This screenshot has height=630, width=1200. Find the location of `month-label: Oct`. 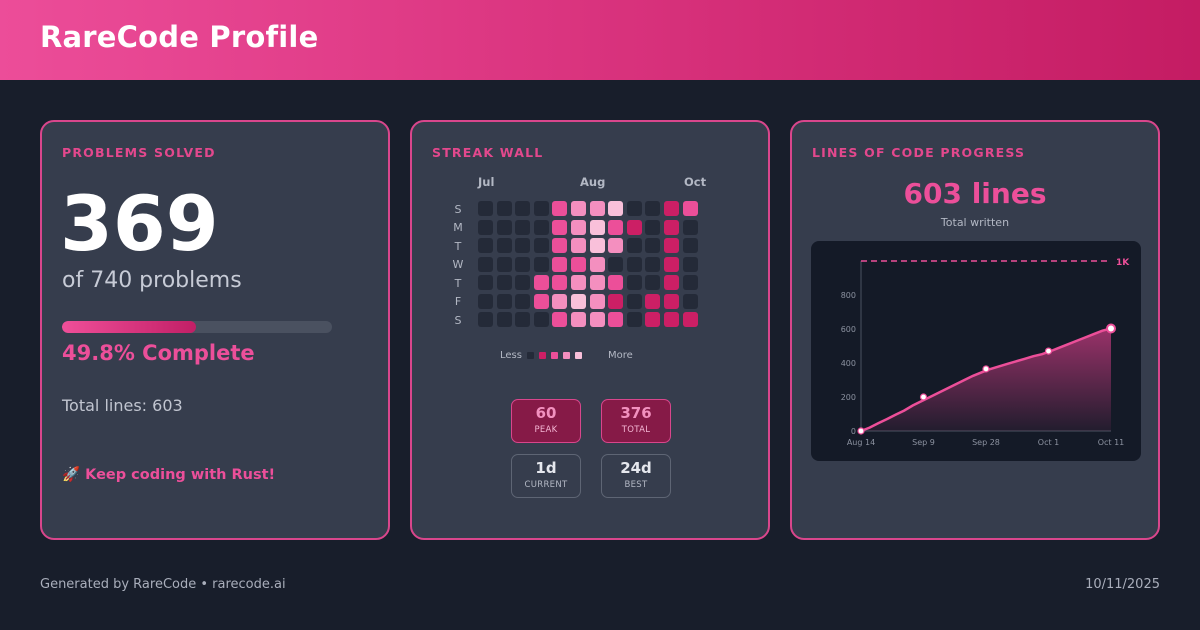

month-label: Oct is located at coordinates (695, 182).